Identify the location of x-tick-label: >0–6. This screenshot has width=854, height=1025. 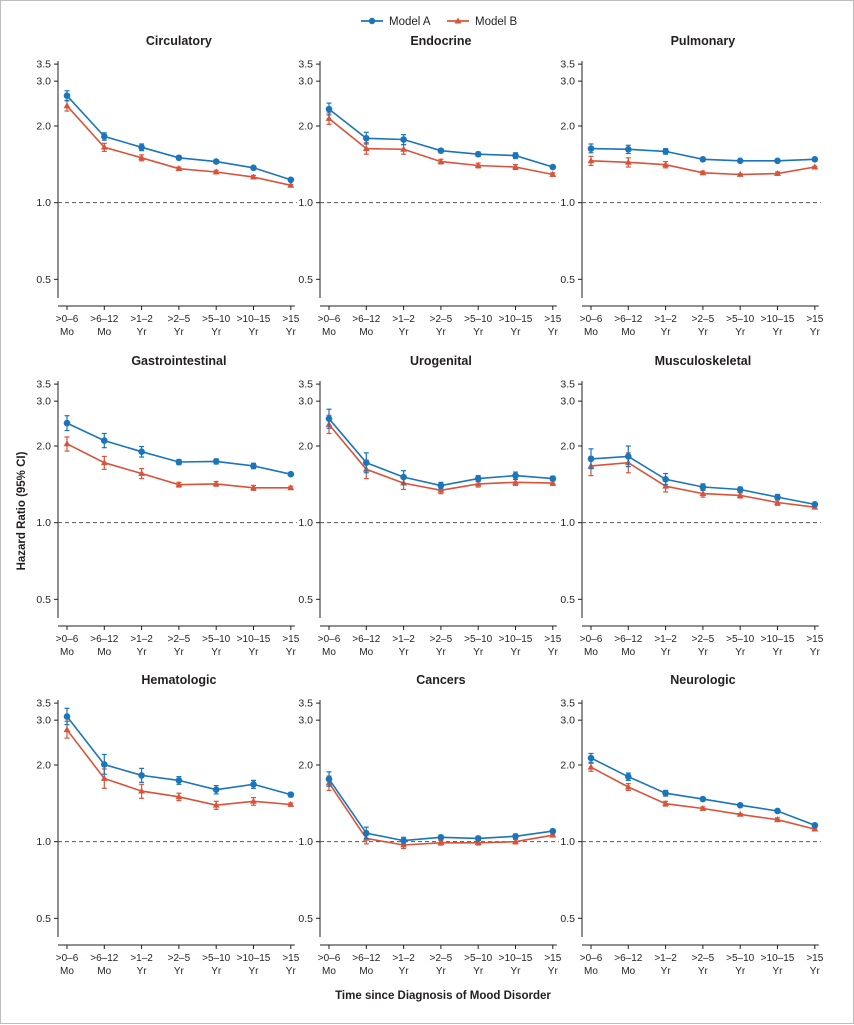
(329, 639).